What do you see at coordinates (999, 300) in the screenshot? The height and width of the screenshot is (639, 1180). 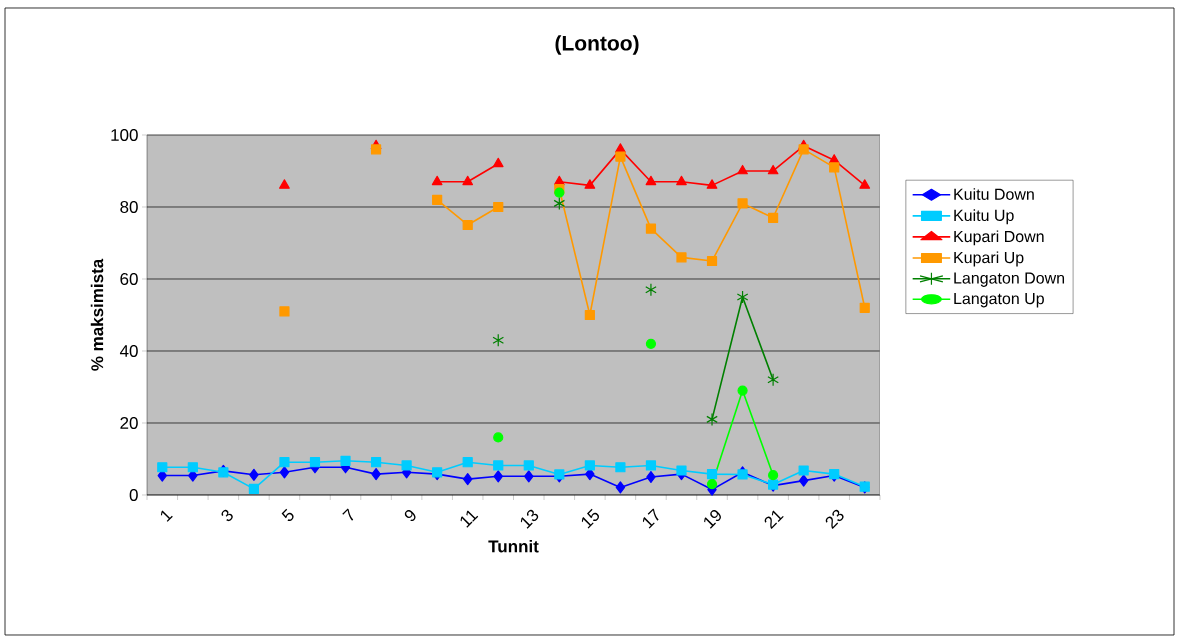 I see `legend-label: Langaton Up` at bounding box center [999, 300].